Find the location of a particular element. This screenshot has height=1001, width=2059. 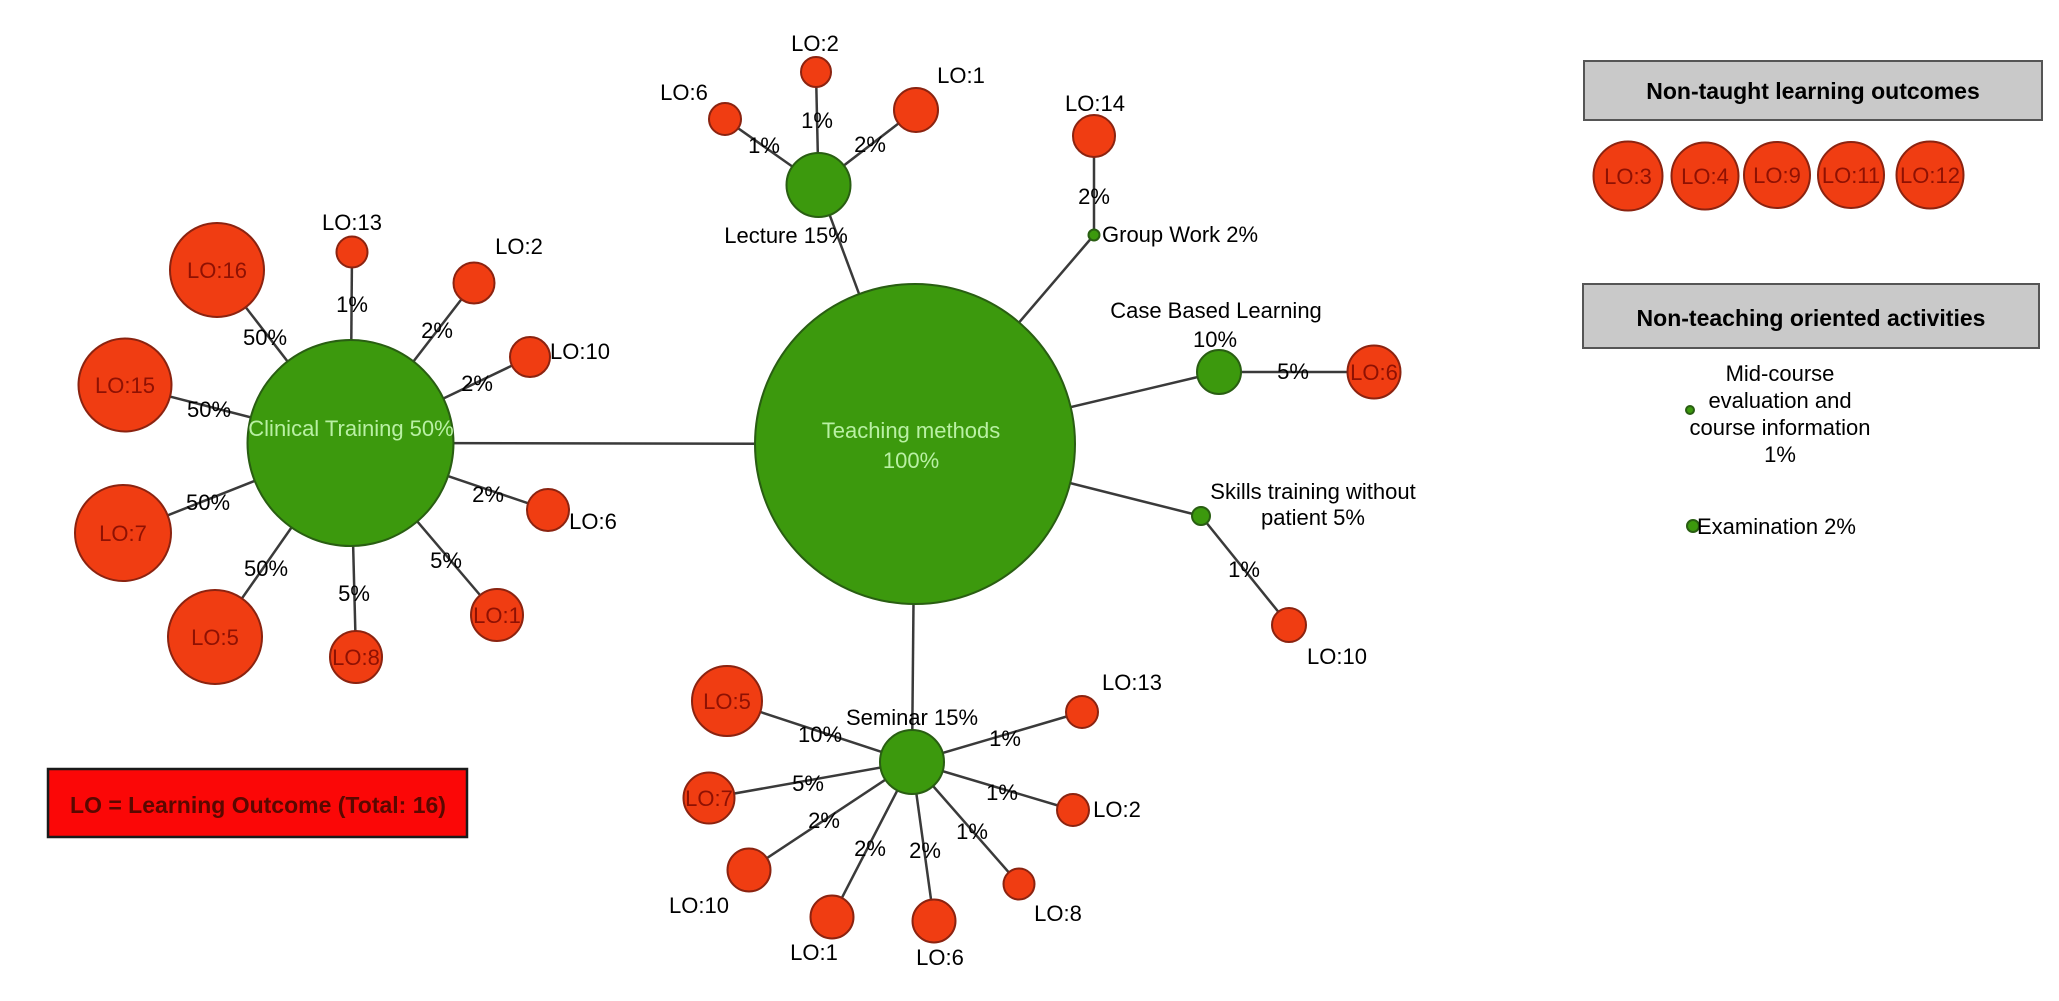

svg-text:Non-teaching oriented activiti: Non-teaching oriented activities is located at coordinates (1811, 318).